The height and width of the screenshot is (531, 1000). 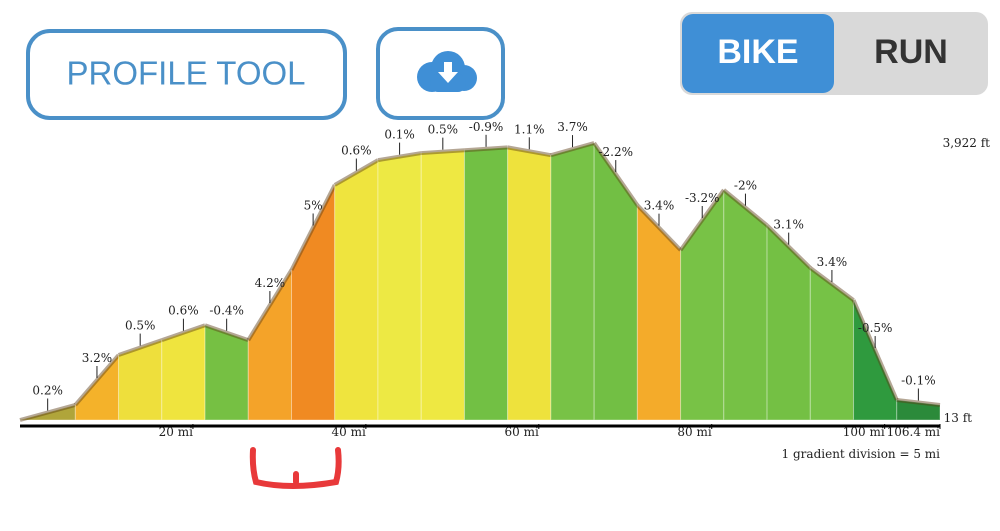 What do you see at coordinates (349, 432) in the screenshot?
I see `x-tick-label: 40 mi` at bounding box center [349, 432].